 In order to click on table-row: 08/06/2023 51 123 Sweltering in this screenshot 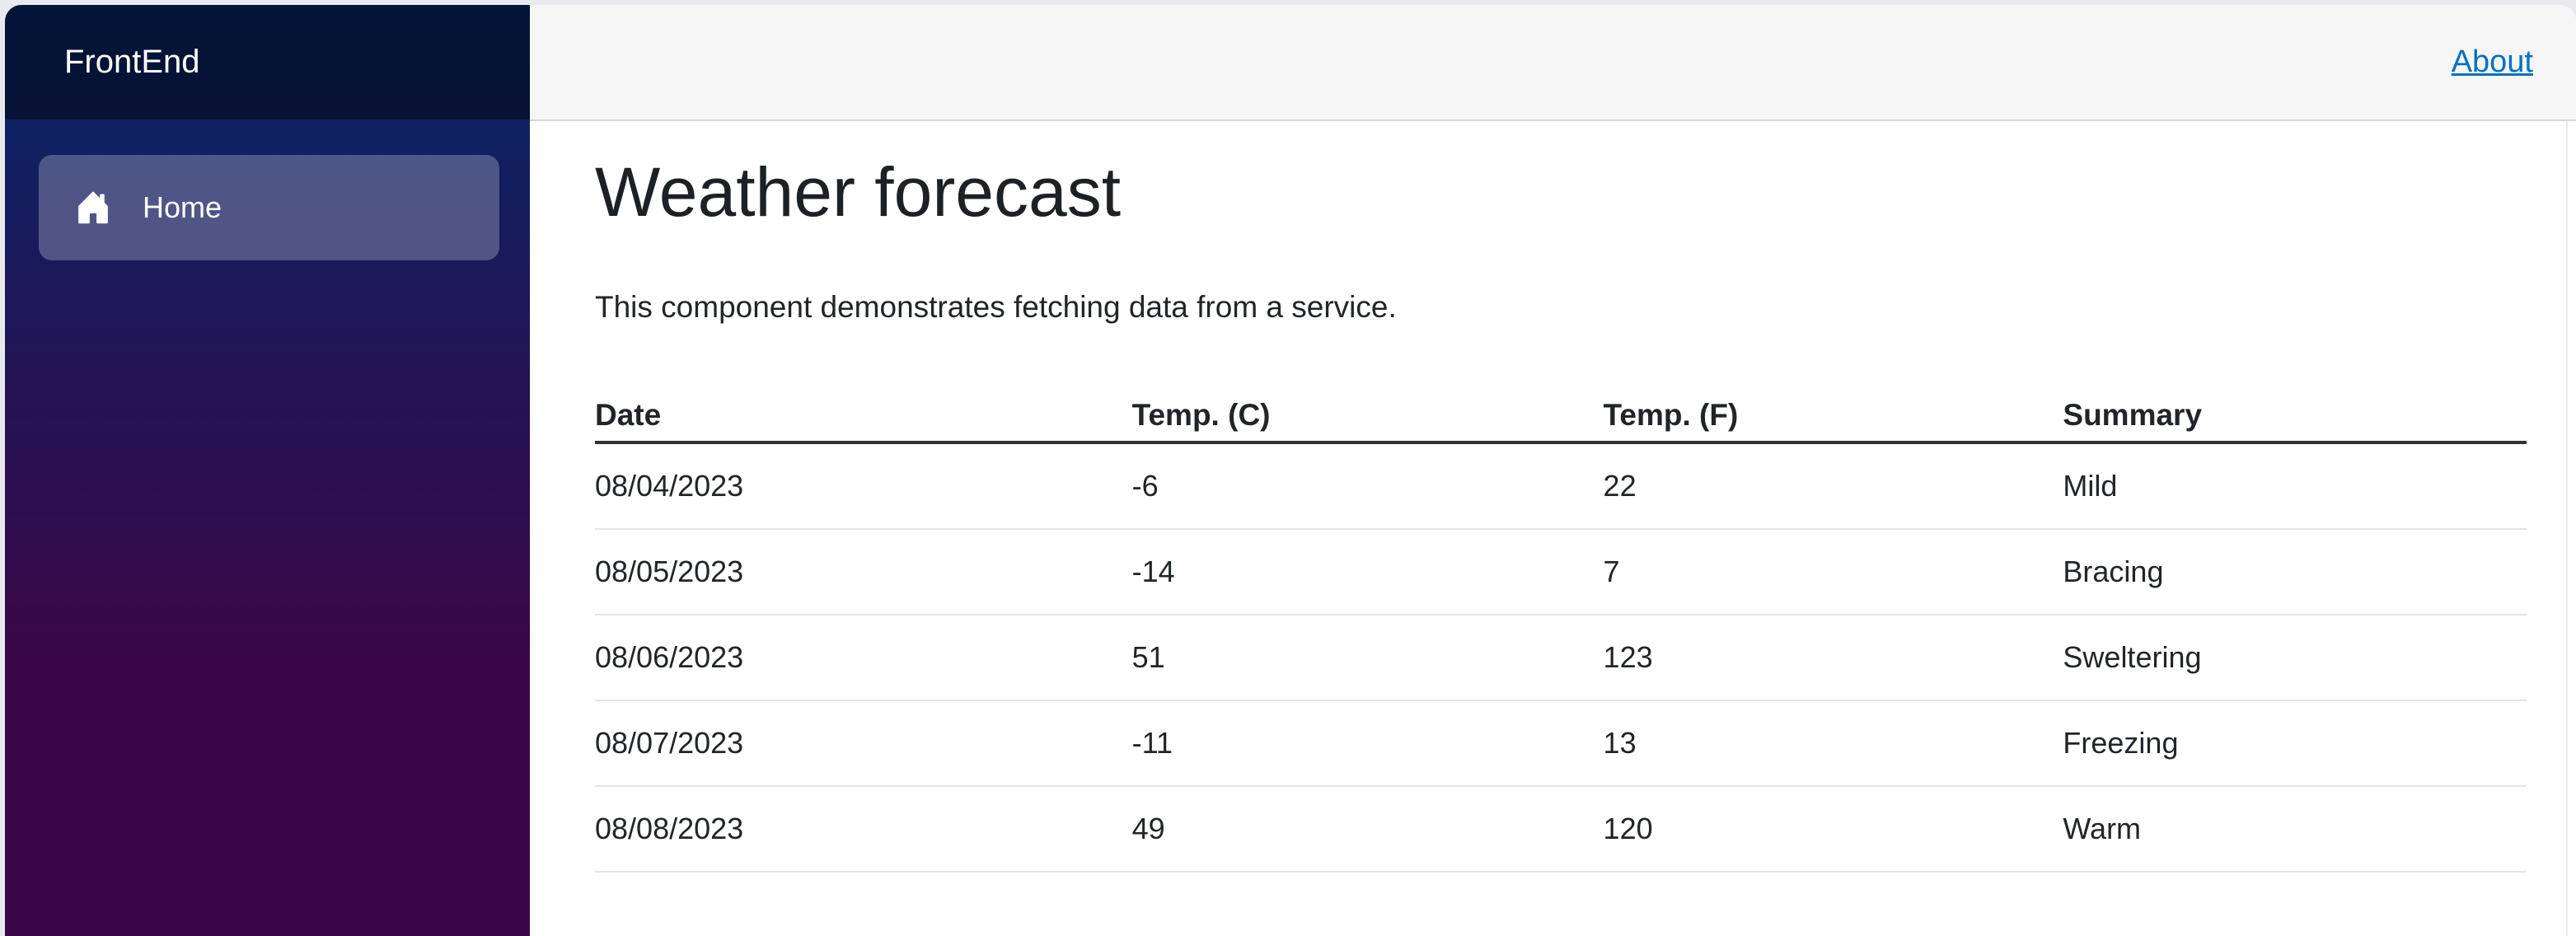, I will do `click(1561, 658)`.